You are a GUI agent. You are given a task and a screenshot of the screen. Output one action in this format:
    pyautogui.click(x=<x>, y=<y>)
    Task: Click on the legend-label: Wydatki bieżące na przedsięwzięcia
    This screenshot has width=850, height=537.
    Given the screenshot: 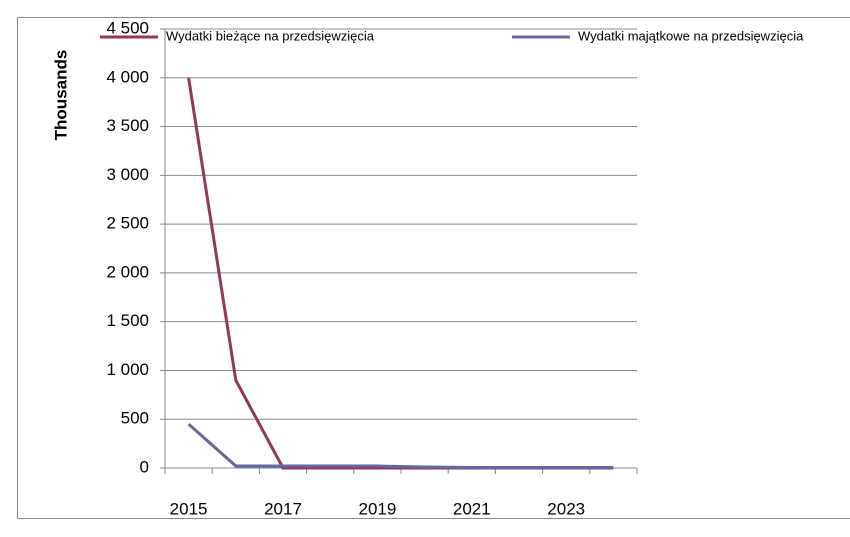 What is the action you would take?
    pyautogui.click(x=270, y=35)
    